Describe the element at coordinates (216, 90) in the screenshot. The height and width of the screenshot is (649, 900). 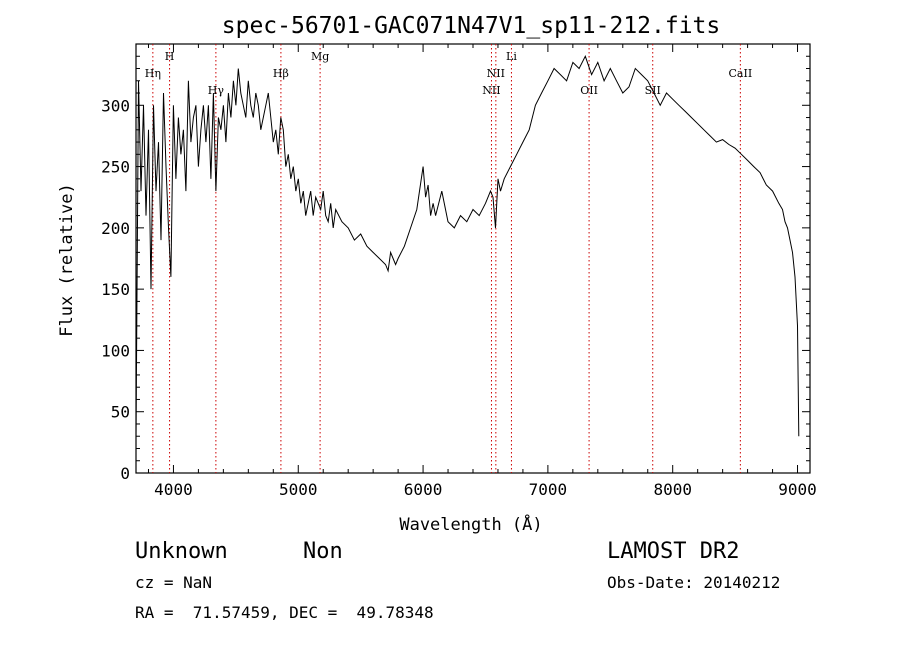
I see `line-marker-label-2: Hγ` at that location.